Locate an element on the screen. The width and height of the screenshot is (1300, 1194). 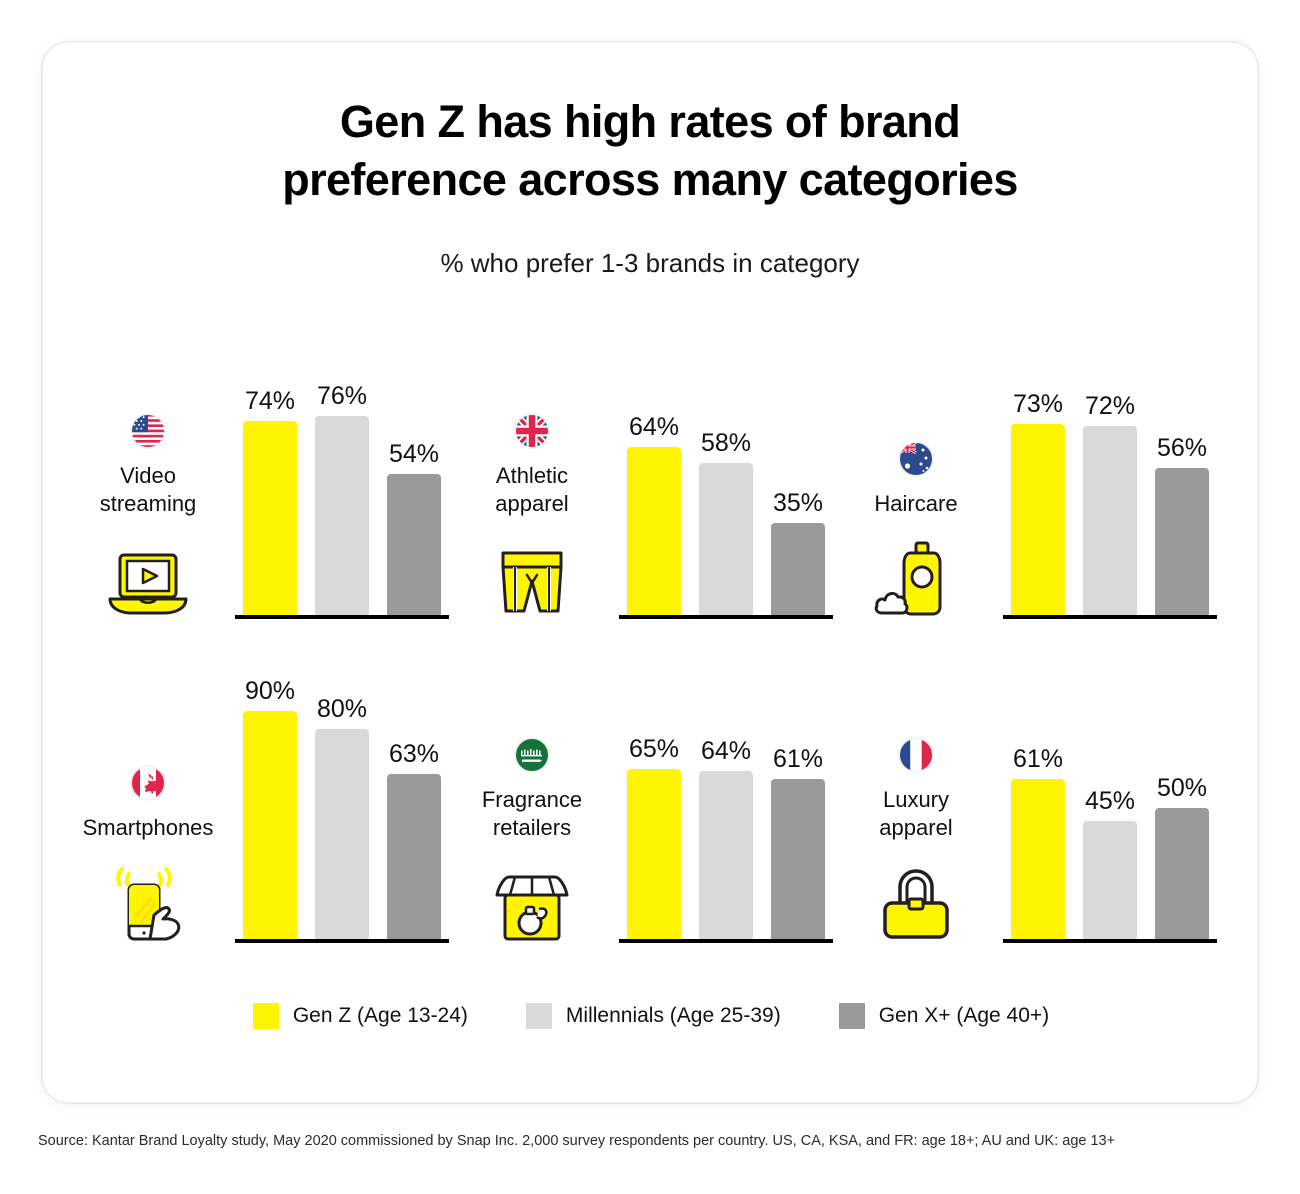
legend-item-millennials: Millennials (Age 25-39) is located at coordinates (653, 1016).